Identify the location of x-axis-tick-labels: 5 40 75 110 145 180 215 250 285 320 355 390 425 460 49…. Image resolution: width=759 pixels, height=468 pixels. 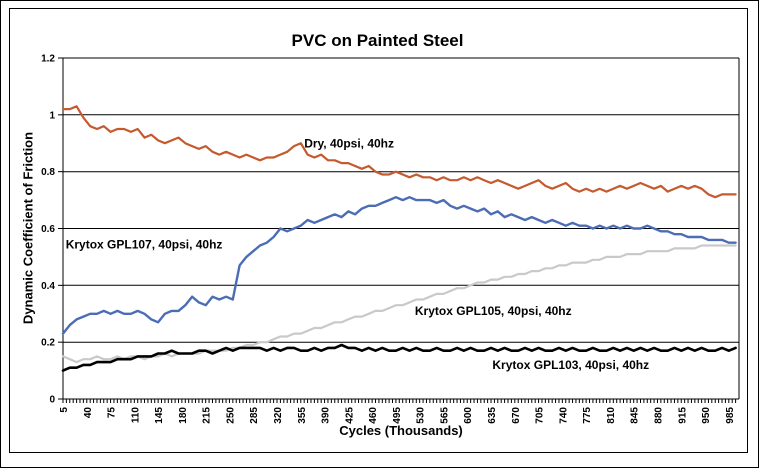
(397, 415).